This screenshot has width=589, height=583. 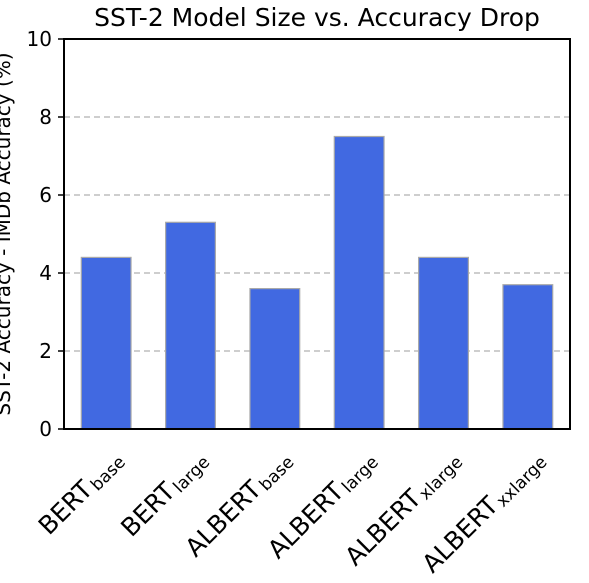 What do you see at coordinates (317, 17) in the screenshot?
I see `chart-title: SST-2 Model Size vs. Accuracy Drop` at bounding box center [317, 17].